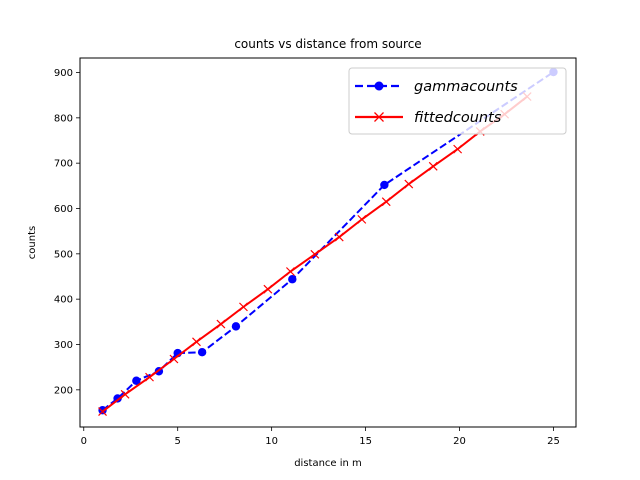  What do you see at coordinates (63, 118) in the screenshot?
I see `y-tick-label: 800` at bounding box center [63, 118].